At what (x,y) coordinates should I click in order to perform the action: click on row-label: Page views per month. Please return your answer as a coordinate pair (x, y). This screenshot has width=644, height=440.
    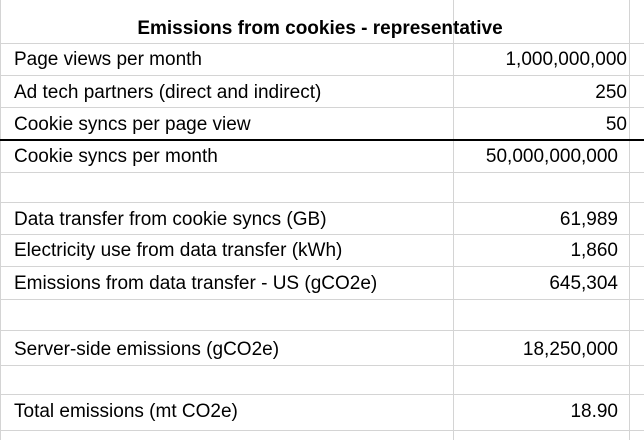
    Looking at the image, I should click on (108, 59).